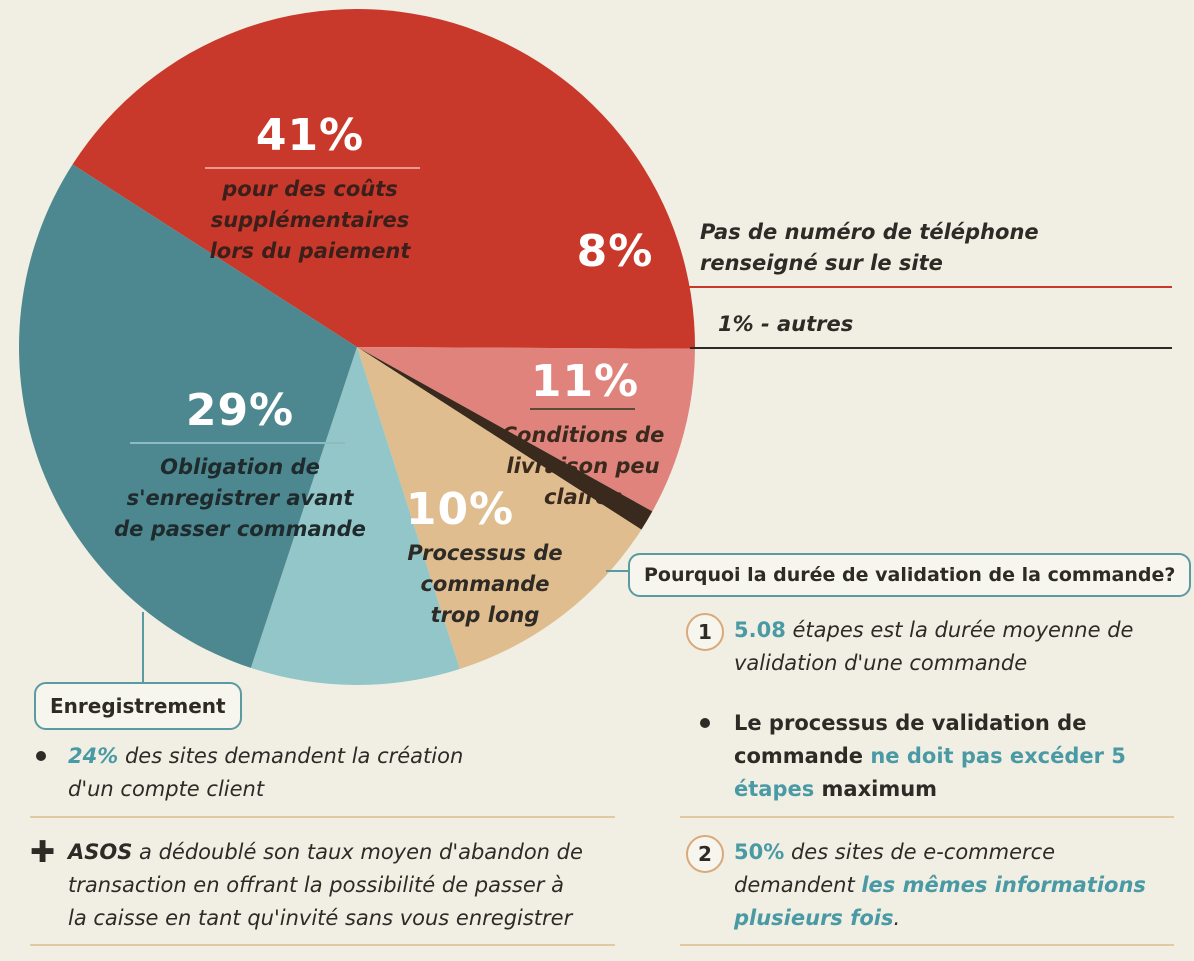  Describe the element at coordinates (312, 168) in the screenshot. I see `slice-41-rule` at that location.